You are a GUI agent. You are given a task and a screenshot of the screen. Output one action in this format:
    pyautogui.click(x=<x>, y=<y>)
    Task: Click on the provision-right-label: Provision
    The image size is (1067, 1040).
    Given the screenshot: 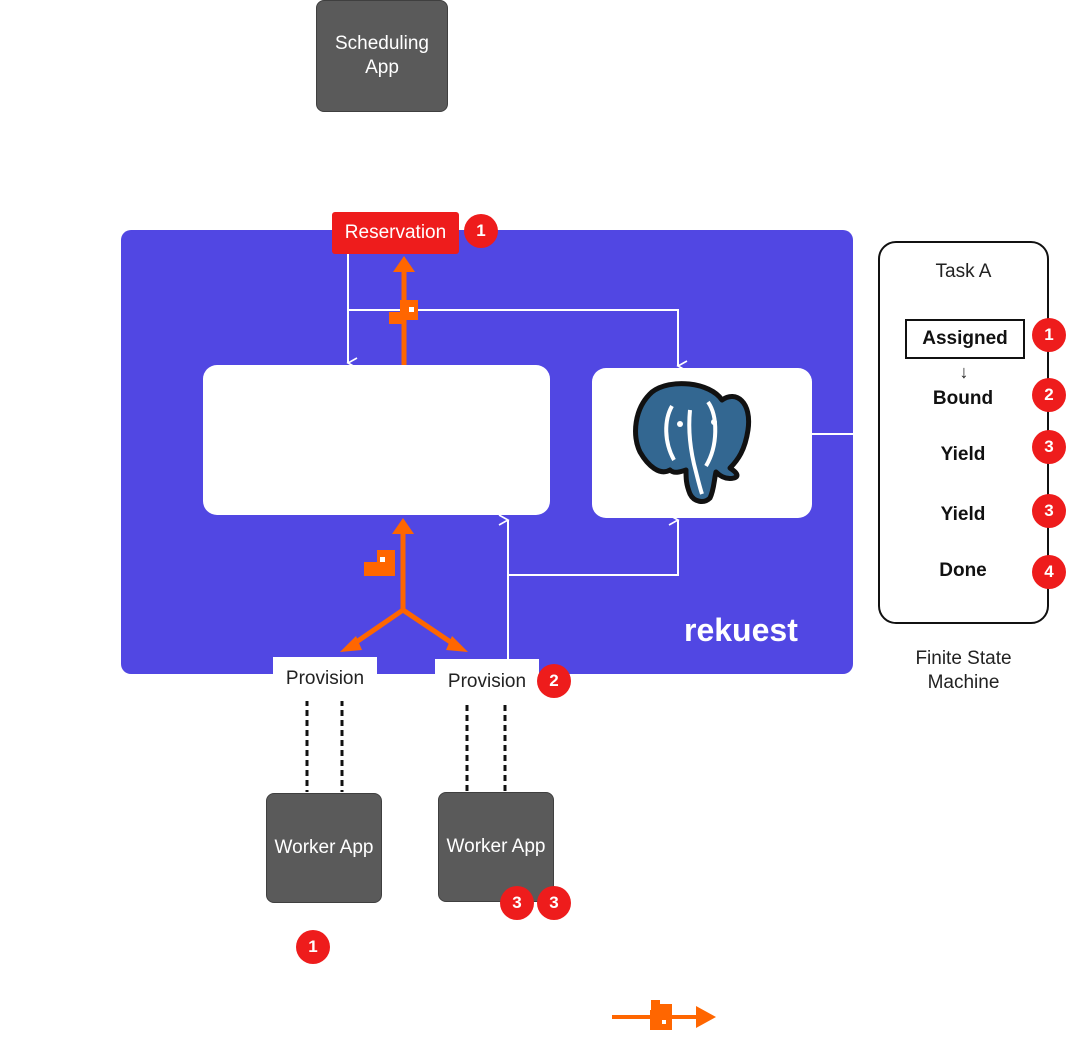 What is the action you would take?
    pyautogui.click(x=487, y=681)
    